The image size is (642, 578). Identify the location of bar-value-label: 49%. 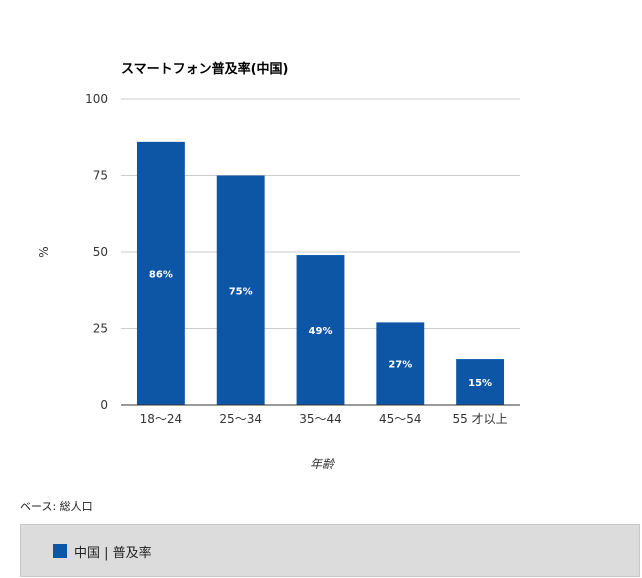
(321, 331).